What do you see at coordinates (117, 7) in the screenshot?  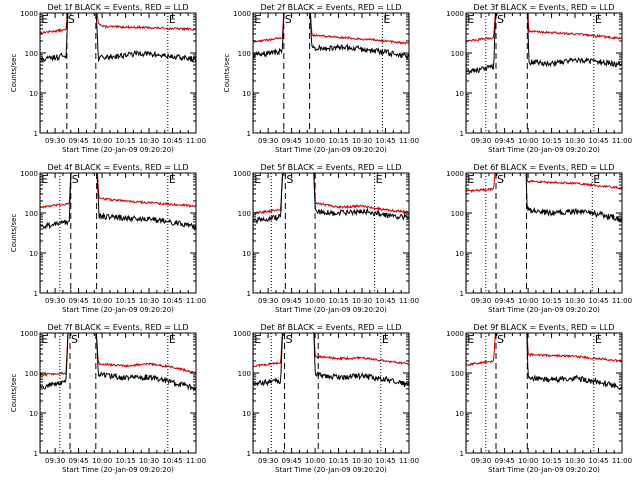 I see `plot-title: Det 1f BLACK = Events, RED = LLD` at bounding box center [117, 7].